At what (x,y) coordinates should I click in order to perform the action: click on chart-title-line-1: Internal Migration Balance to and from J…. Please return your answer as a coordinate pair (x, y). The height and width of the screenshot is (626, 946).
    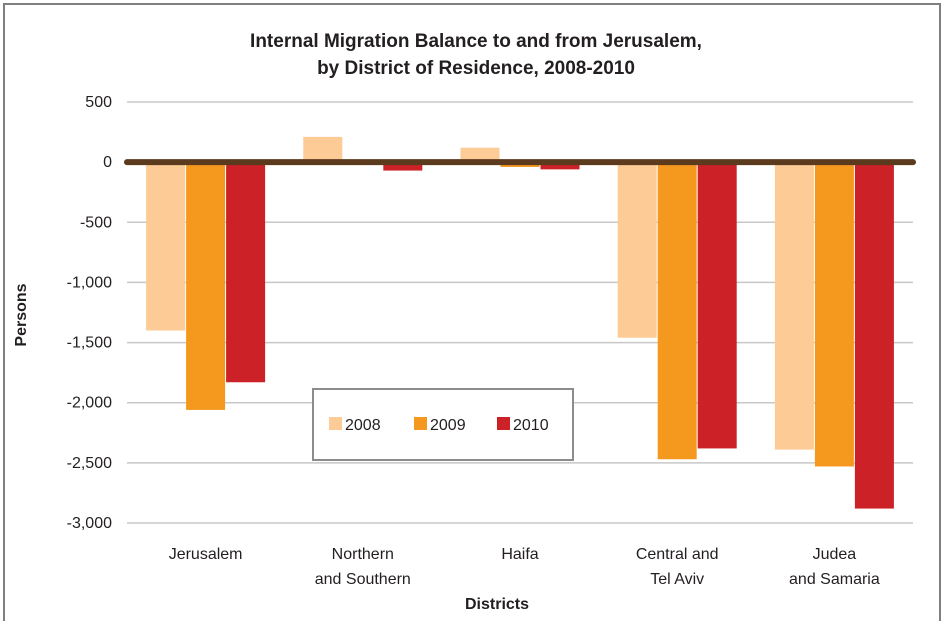
    Looking at the image, I should click on (476, 41).